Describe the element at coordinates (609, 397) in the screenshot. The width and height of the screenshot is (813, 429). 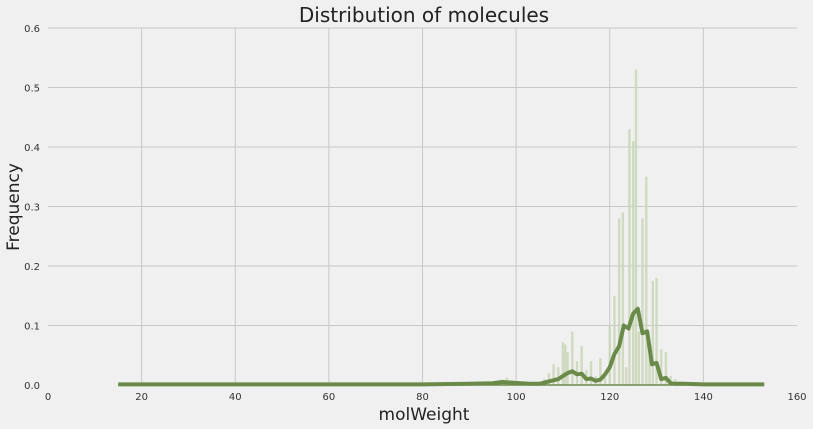
I see `x-tick-label: 120` at that location.